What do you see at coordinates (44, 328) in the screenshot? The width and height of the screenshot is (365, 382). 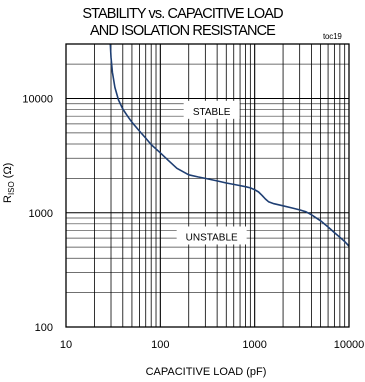 I see `y-tick-label: 100` at bounding box center [44, 328].